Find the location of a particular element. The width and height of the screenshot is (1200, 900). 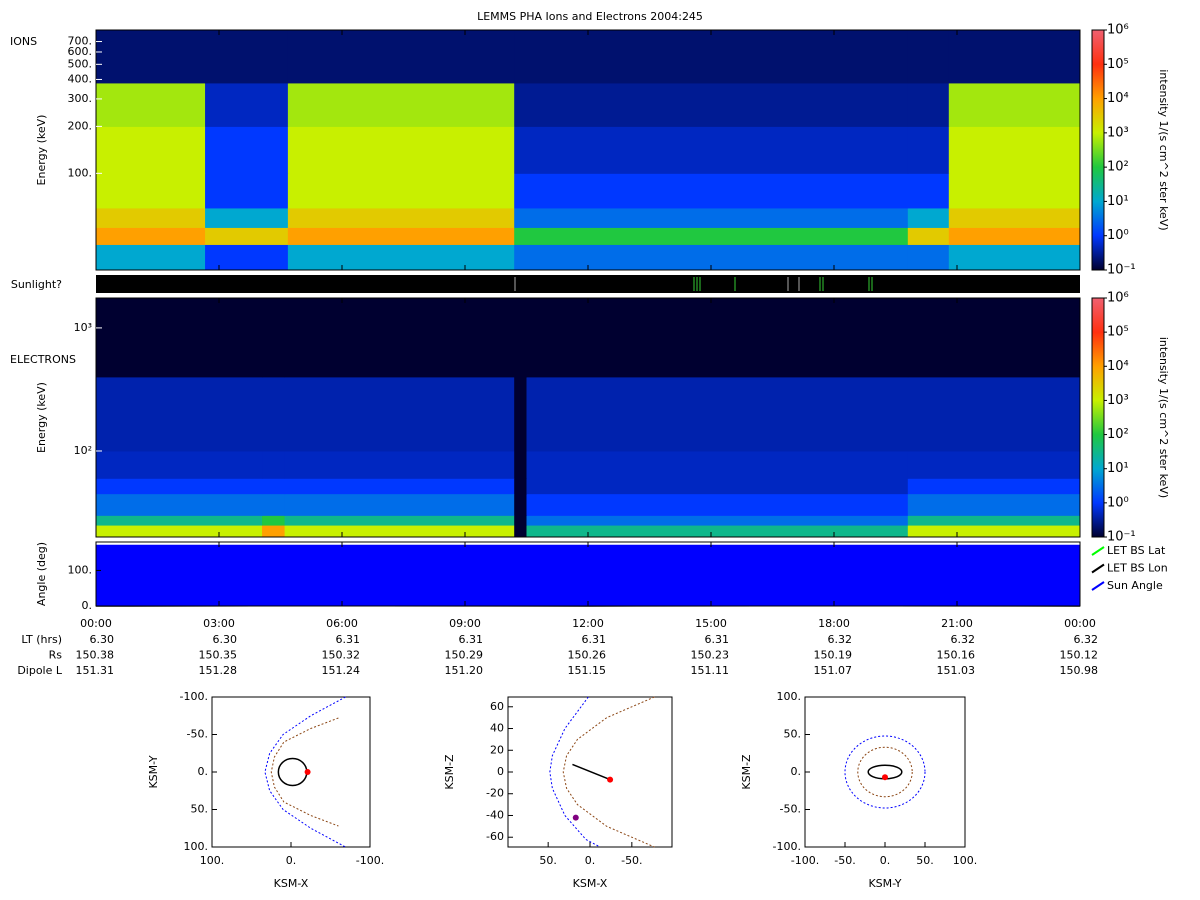

y-axis-label: KSM-Y is located at coordinates (153, 771).